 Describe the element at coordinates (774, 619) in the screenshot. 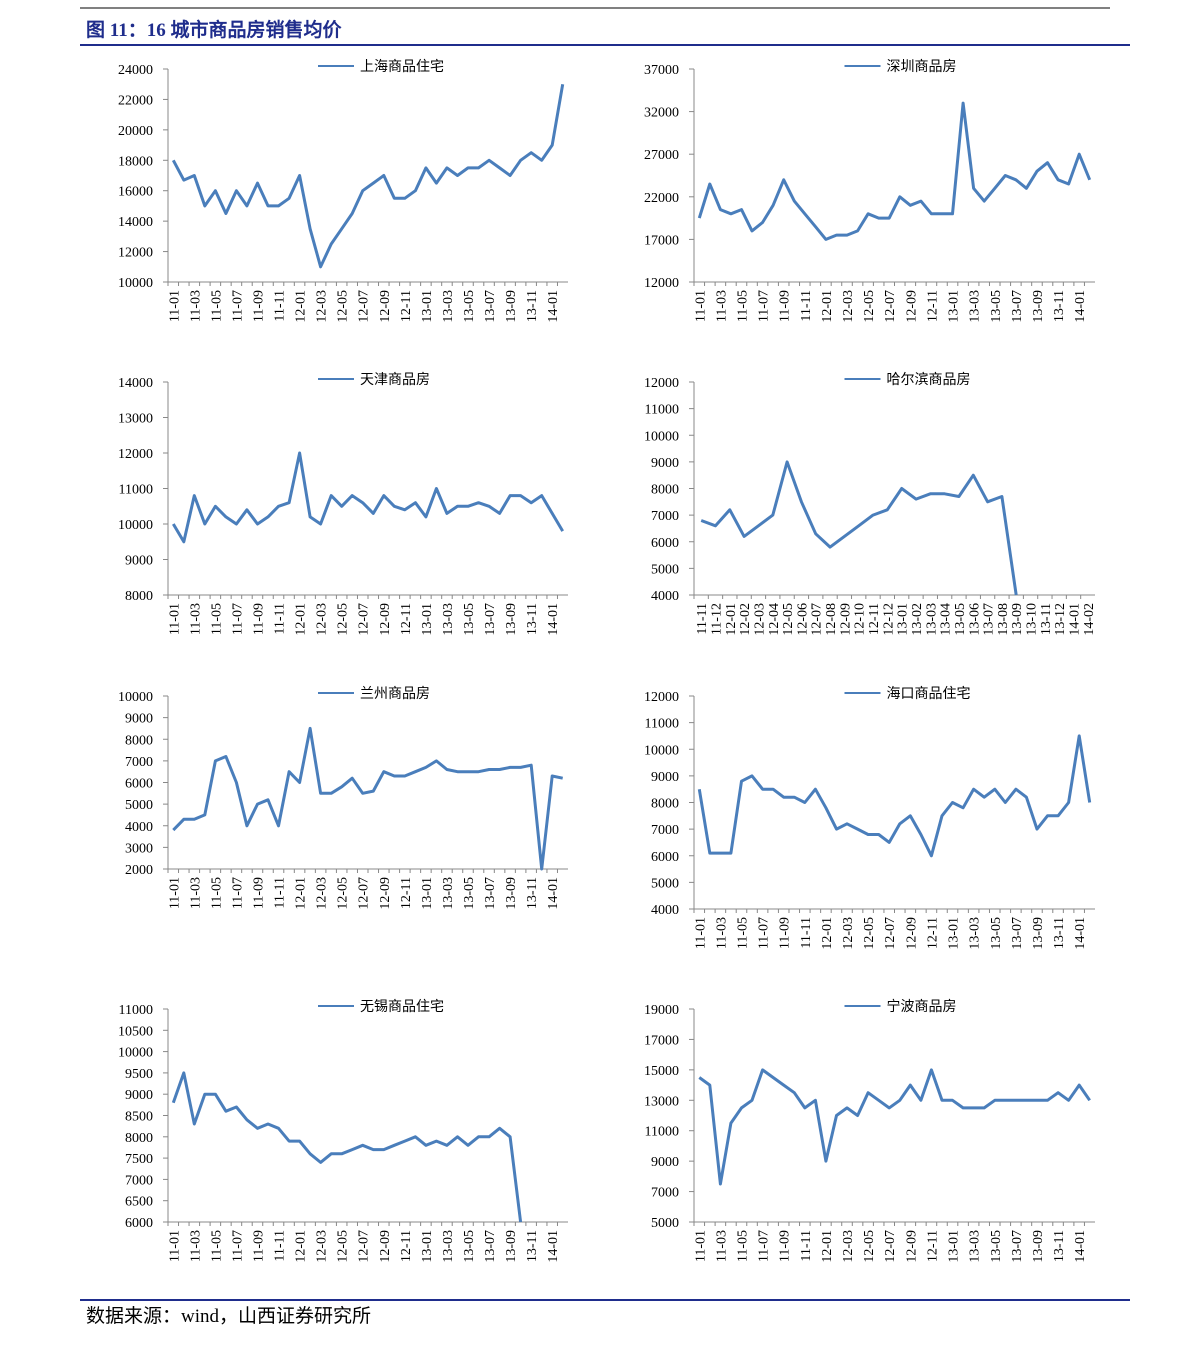

I see `x-tick-label: 12-04` at that location.